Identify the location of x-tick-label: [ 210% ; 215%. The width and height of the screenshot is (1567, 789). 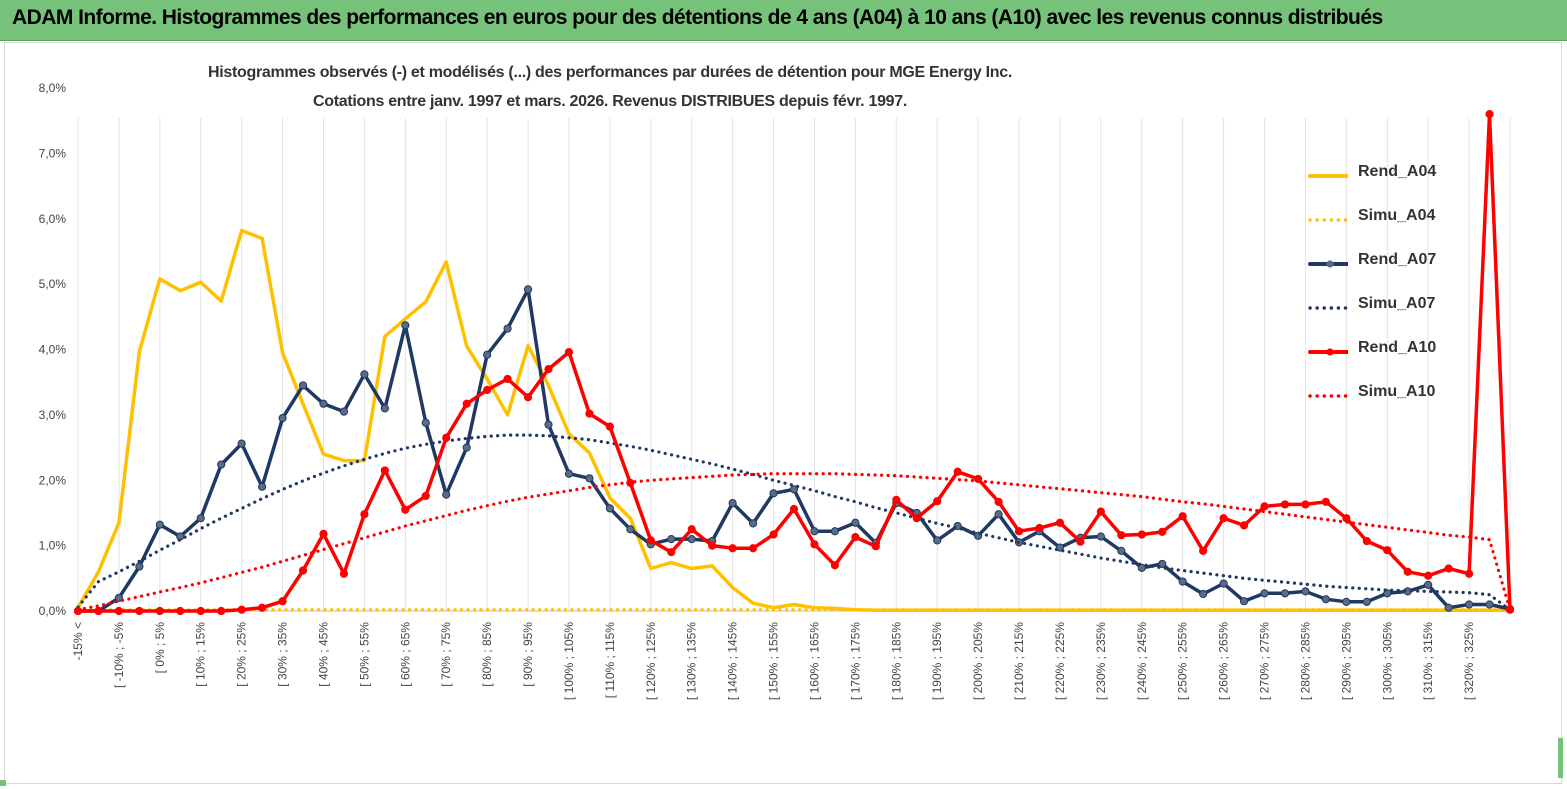
(1019, 661).